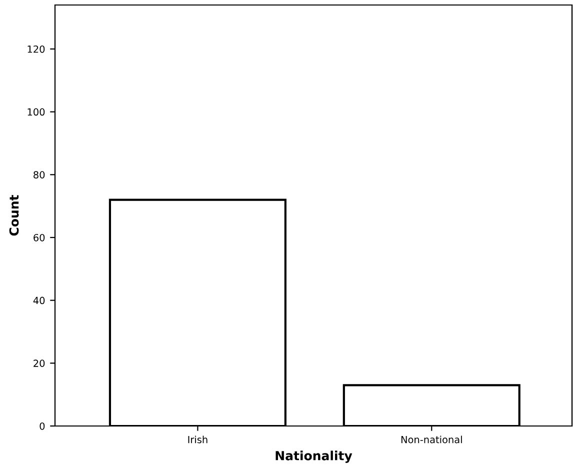  What do you see at coordinates (39, 300) in the screenshot?
I see `y-tick-label: 40` at bounding box center [39, 300].